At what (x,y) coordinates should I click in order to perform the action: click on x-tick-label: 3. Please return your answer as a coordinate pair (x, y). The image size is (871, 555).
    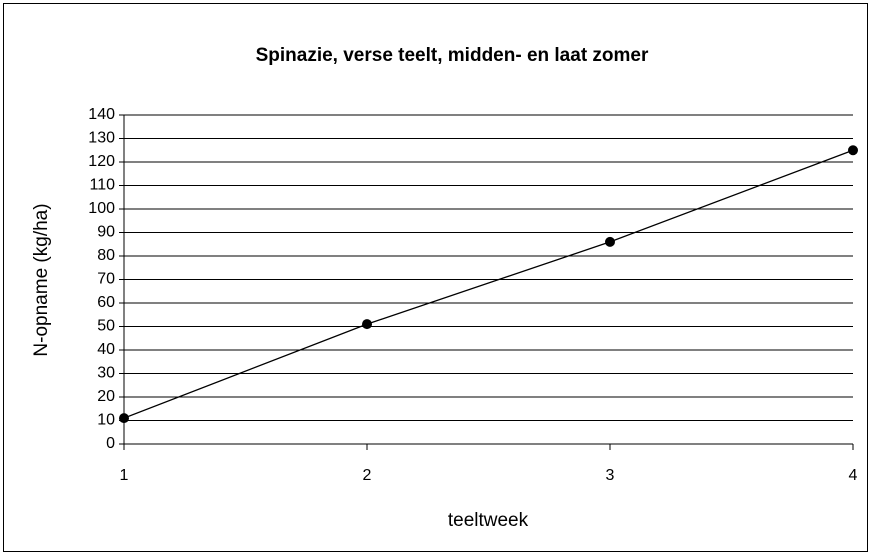
    Looking at the image, I should click on (610, 475).